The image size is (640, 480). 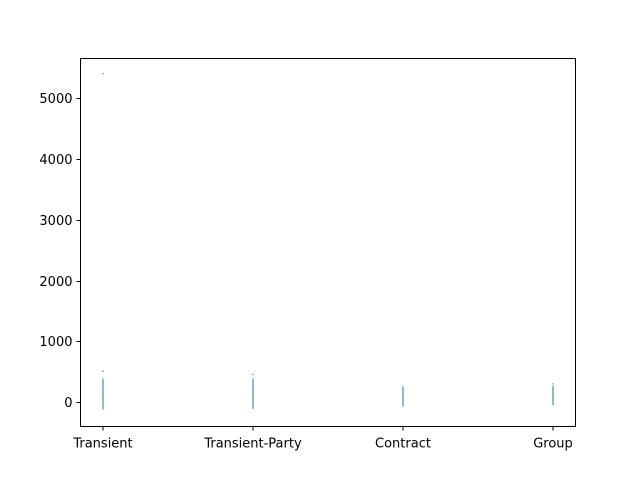 I want to click on x-tick-label-transient-party: Transient-Party, so click(x=252, y=444).